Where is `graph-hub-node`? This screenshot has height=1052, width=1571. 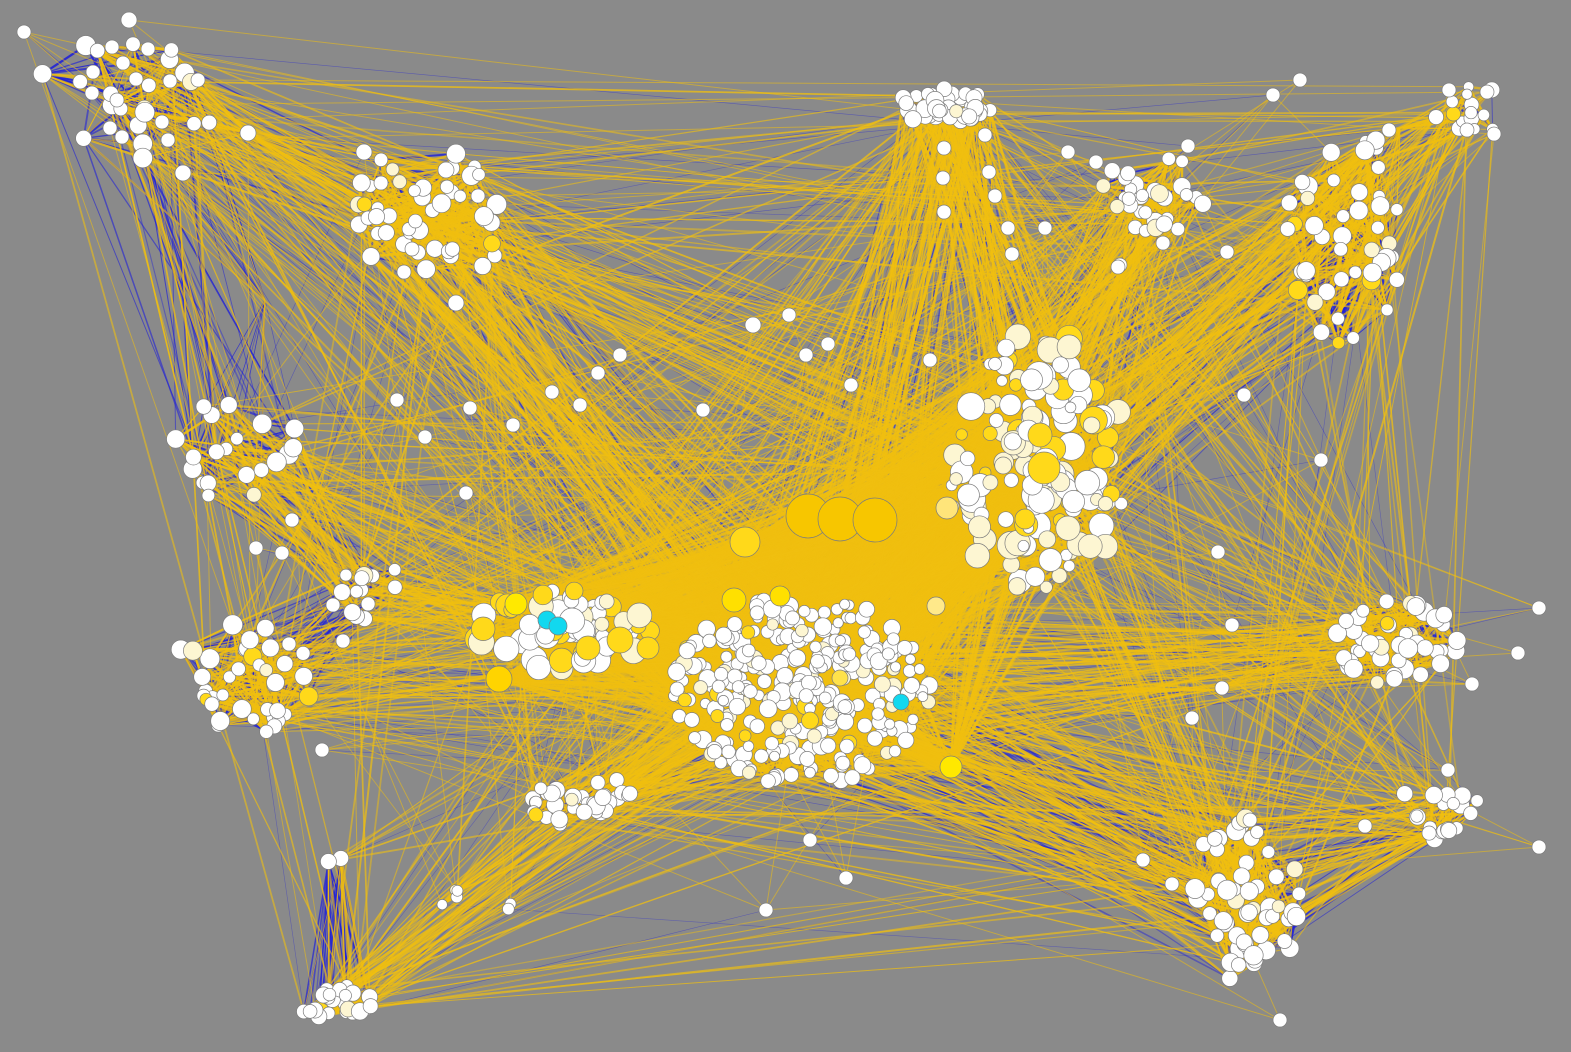 graph-hub-node is located at coordinates (780, 596).